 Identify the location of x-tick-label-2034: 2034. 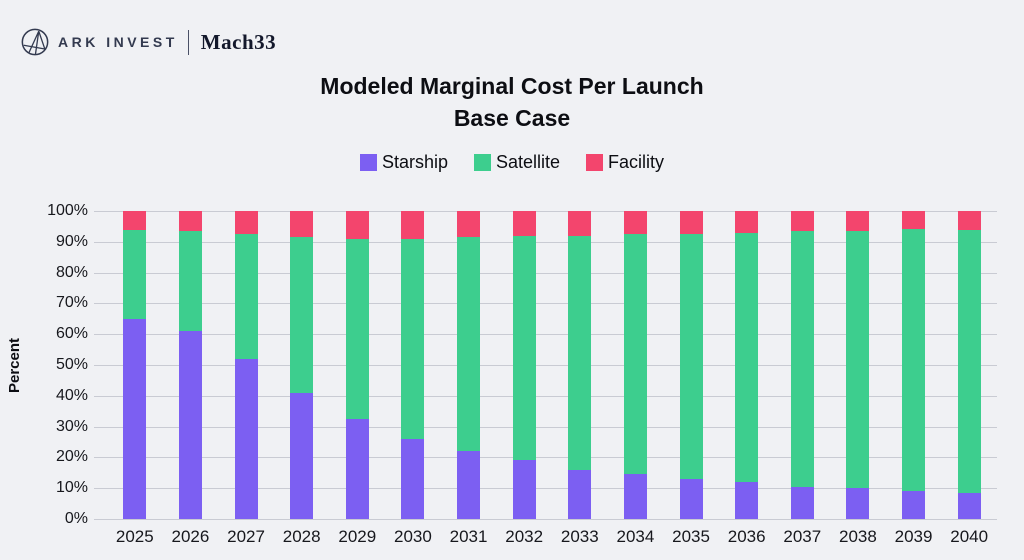
(635, 536).